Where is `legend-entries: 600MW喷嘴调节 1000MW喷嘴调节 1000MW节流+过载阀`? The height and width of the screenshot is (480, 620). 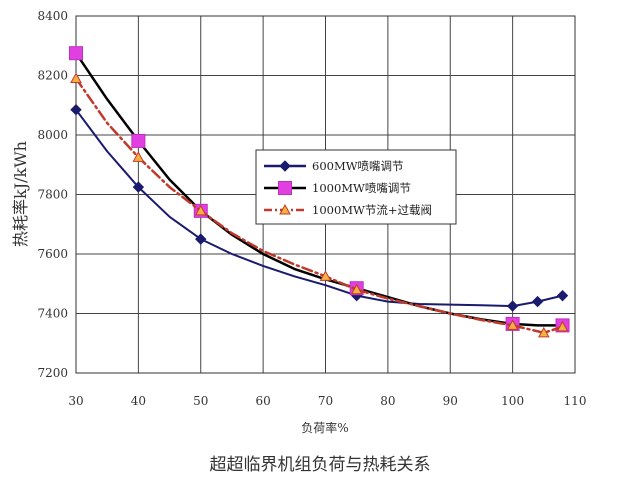 legend-entries: 600MW喷嘴调节 1000MW喷嘴调节 1000MW节流+过载阀 is located at coordinates (348, 188).